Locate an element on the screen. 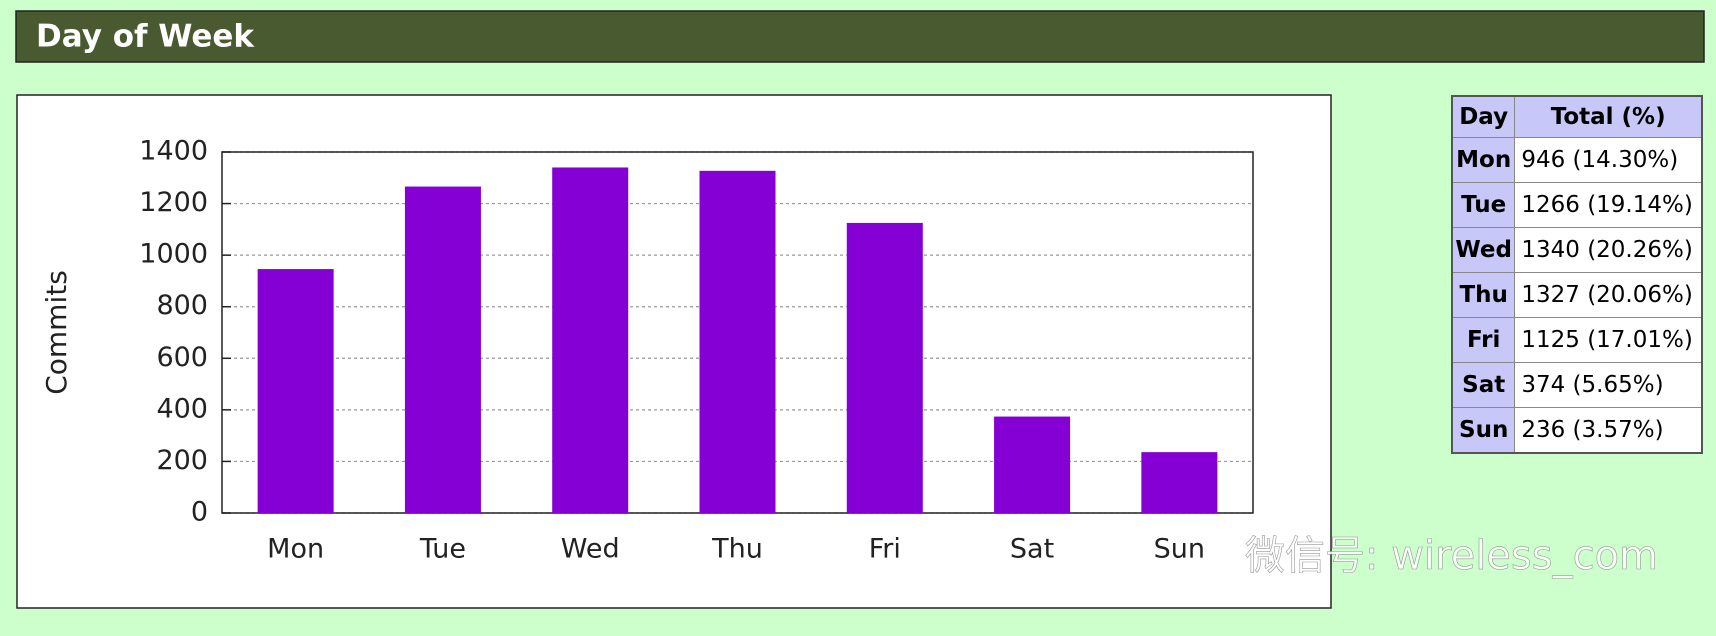 Image resolution: width=1716 pixels, height=636 pixels. table-row: Fri 1125 (17.01%) is located at coordinates (1577, 340).